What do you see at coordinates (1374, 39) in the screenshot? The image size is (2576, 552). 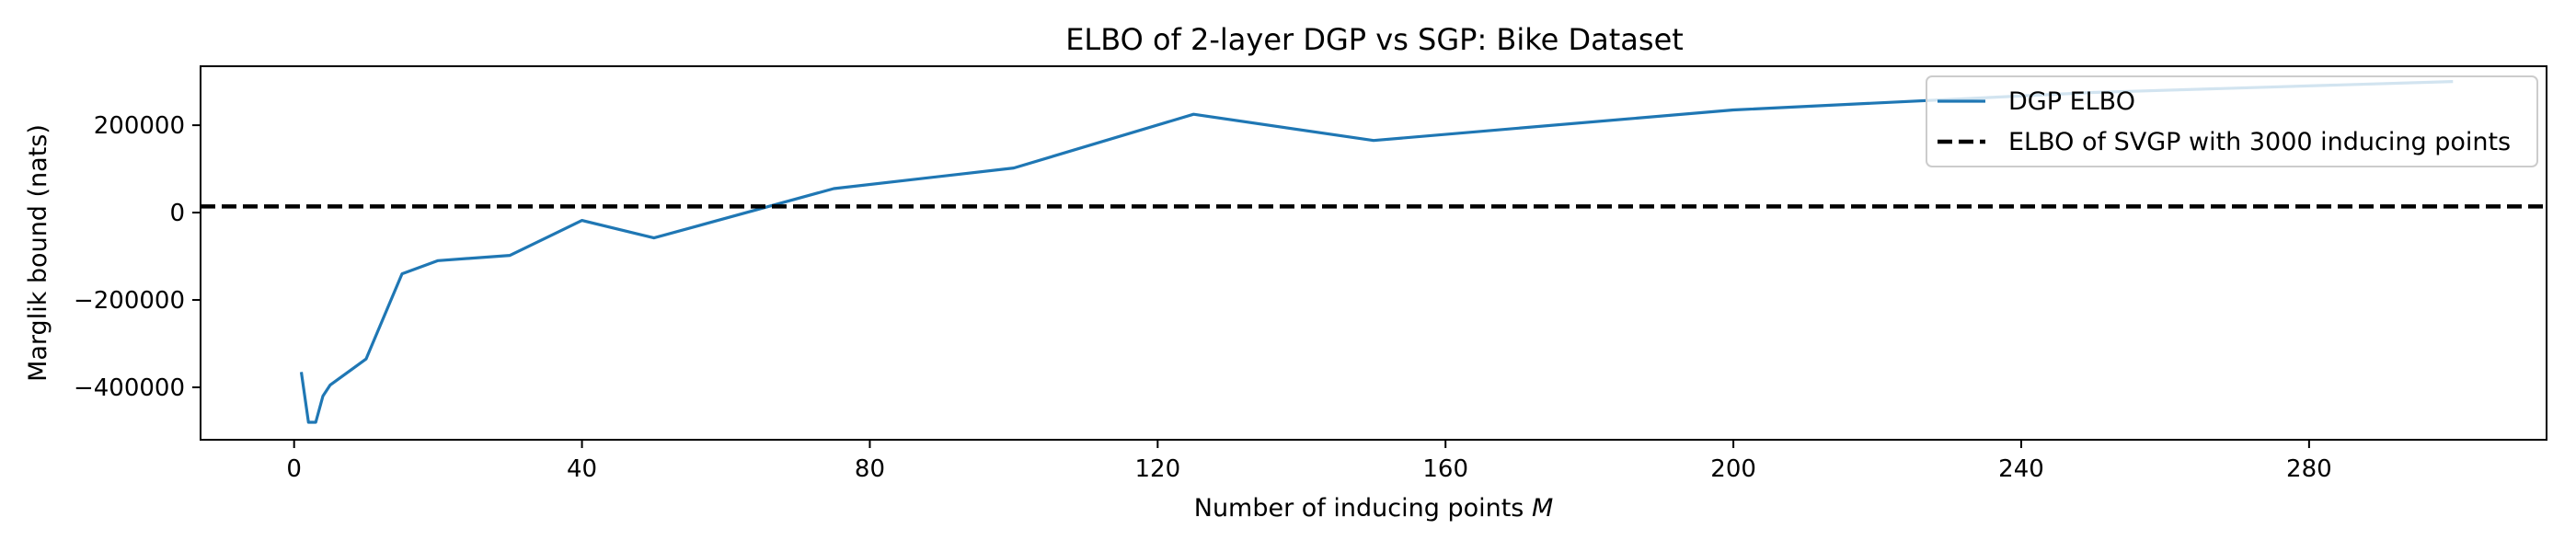 I see `chart-title: ELBO of 2-layer DGP vs SGP: Bike Dataset` at bounding box center [1374, 39].